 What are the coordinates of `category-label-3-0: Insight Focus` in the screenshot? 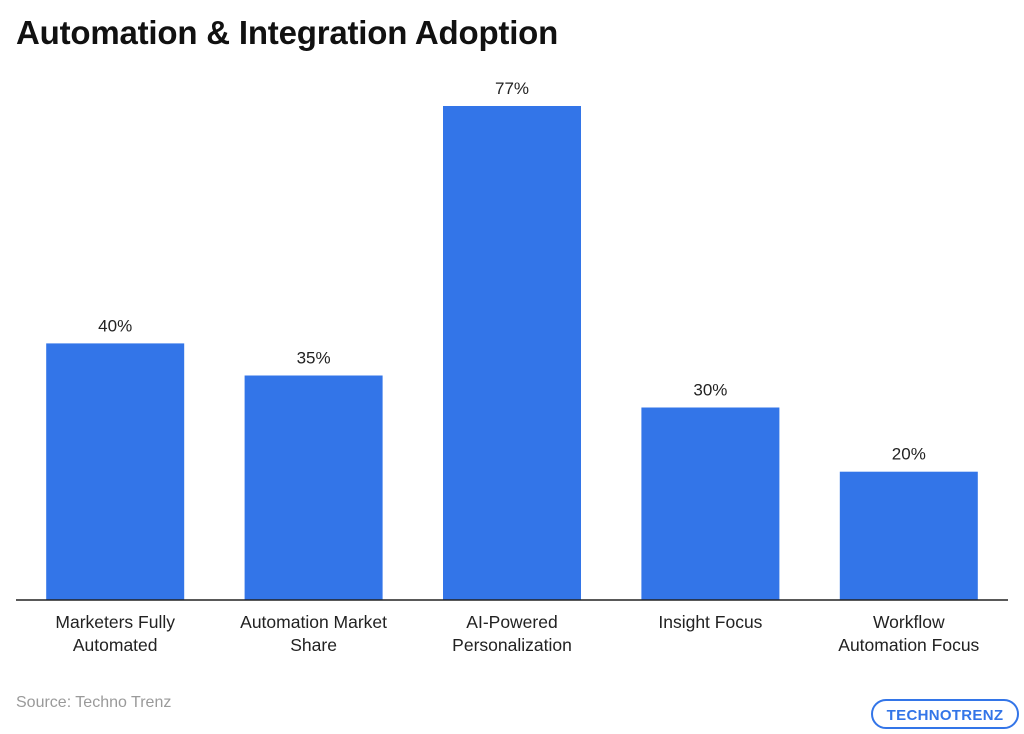 It's located at (710, 622).